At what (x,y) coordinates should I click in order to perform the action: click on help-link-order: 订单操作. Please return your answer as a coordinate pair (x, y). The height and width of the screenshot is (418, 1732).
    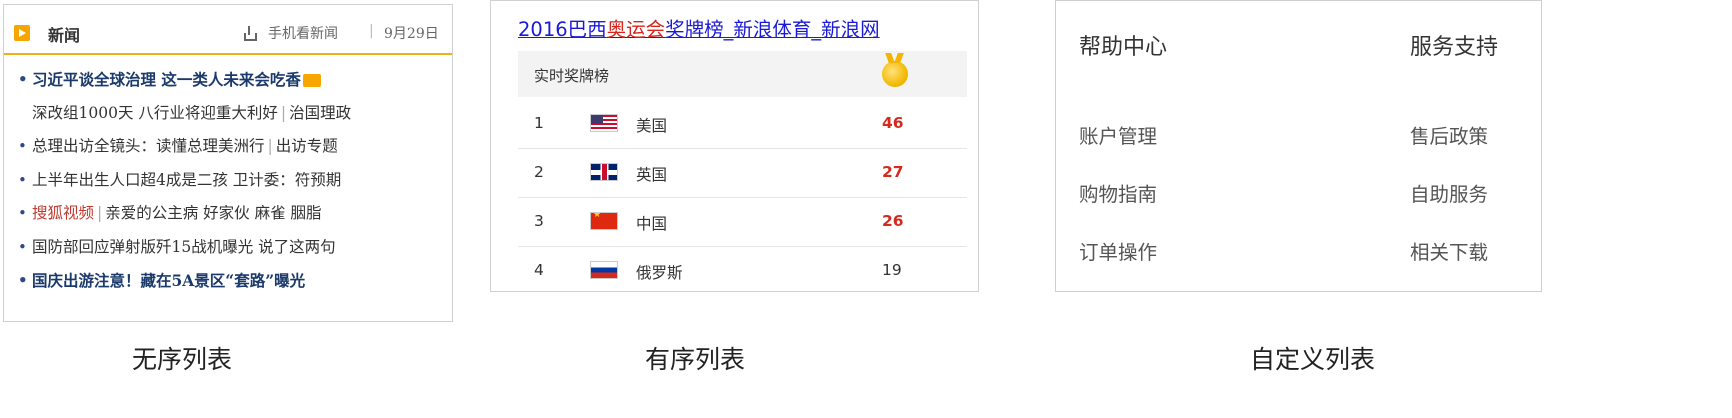
    Looking at the image, I should click on (1118, 252).